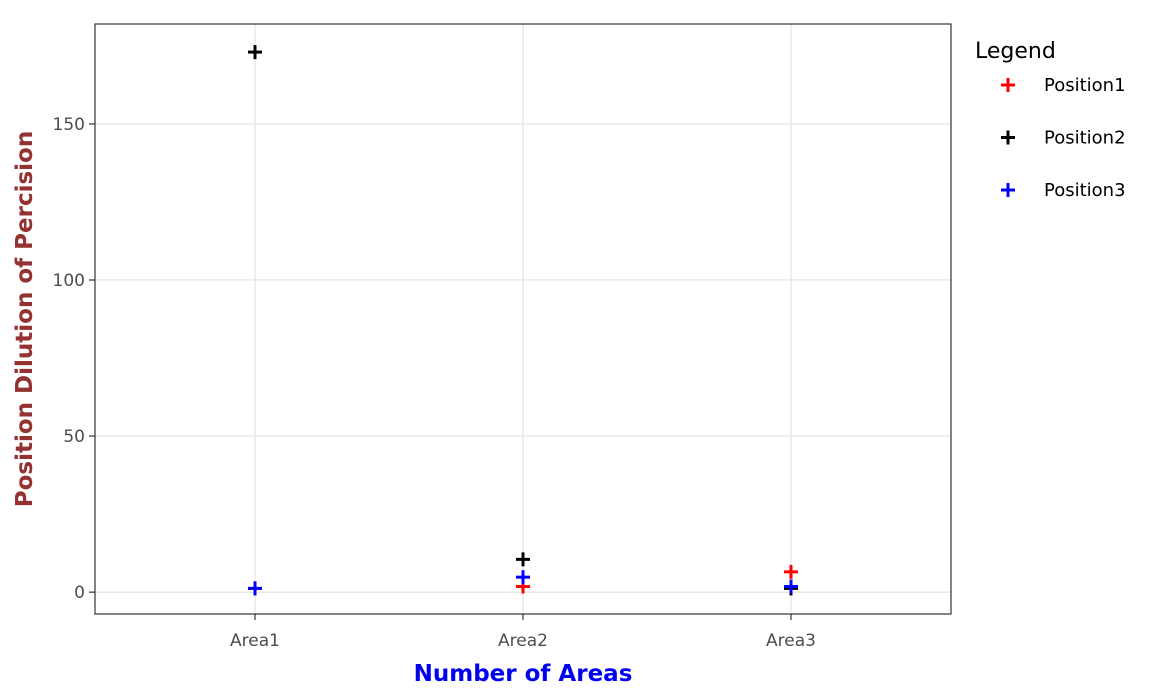  What do you see at coordinates (1050, 120) in the screenshot?
I see `legend: Legend Position1 Position2 Position3` at bounding box center [1050, 120].